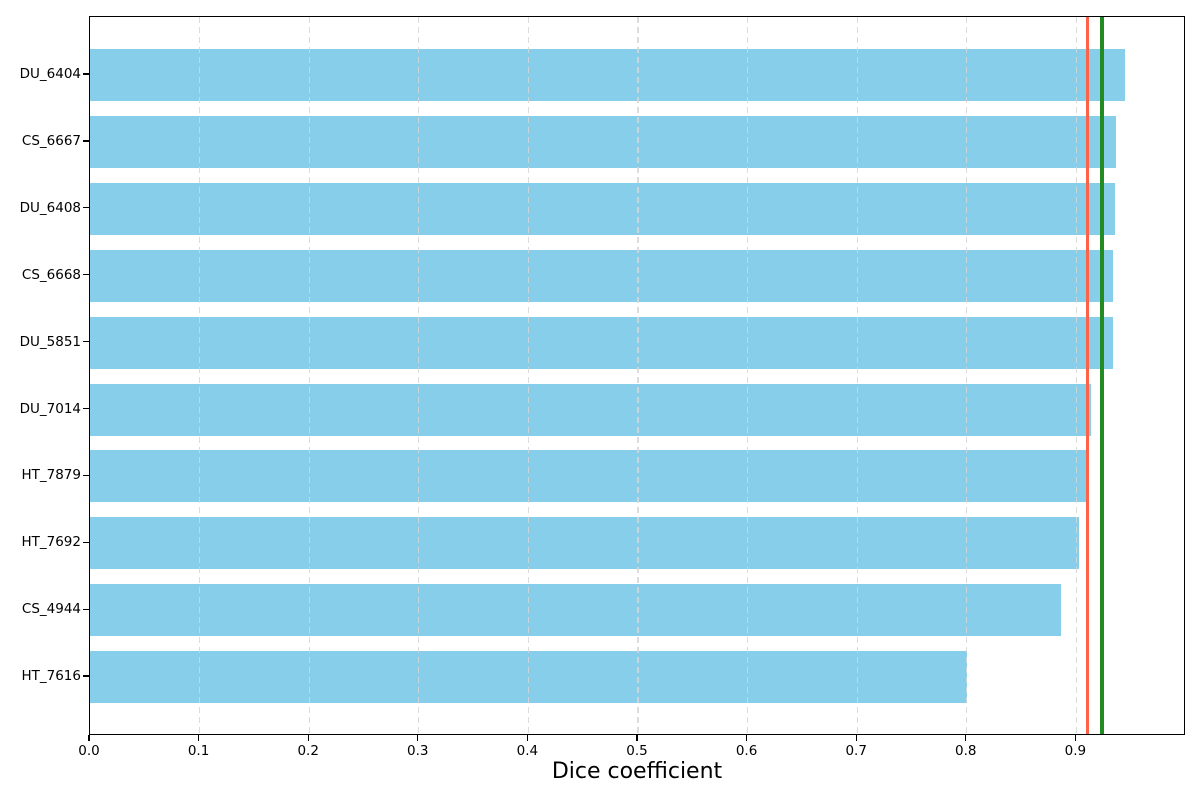 The width and height of the screenshot is (1200, 800). I want to click on reference-green-line, so click(1102, 375).